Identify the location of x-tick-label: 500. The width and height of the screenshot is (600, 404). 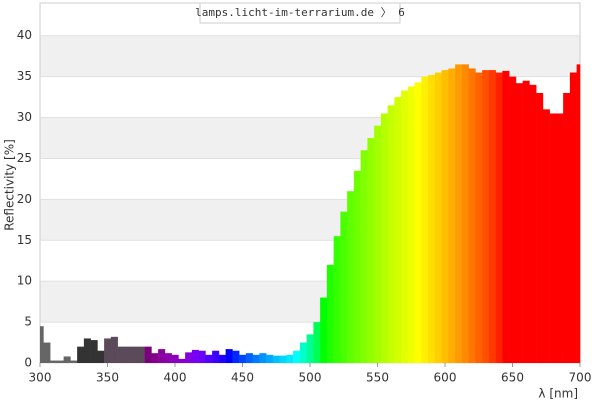
(310, 378).